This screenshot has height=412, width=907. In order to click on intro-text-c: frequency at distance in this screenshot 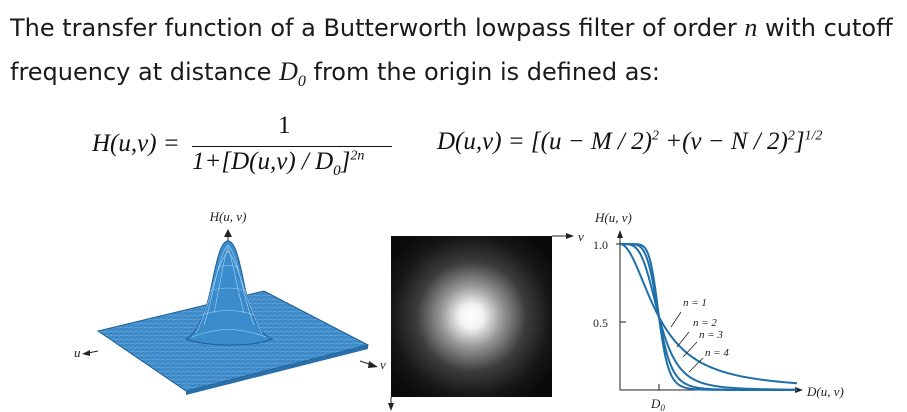, I will do `click(144, 72)`.